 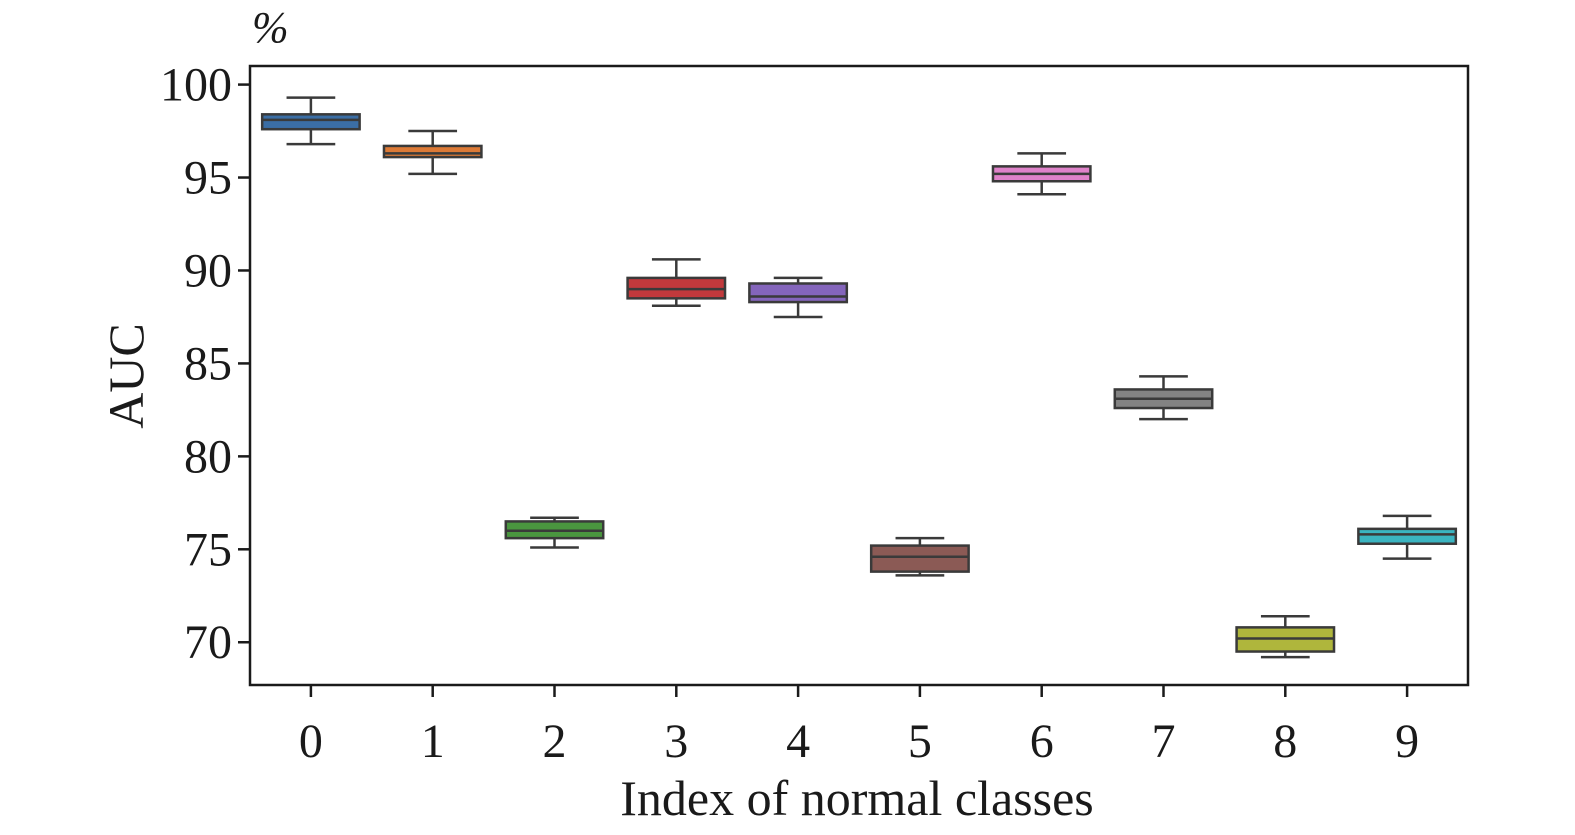 I want to click on y-tick-label: 75, so click(x=208, y=549).